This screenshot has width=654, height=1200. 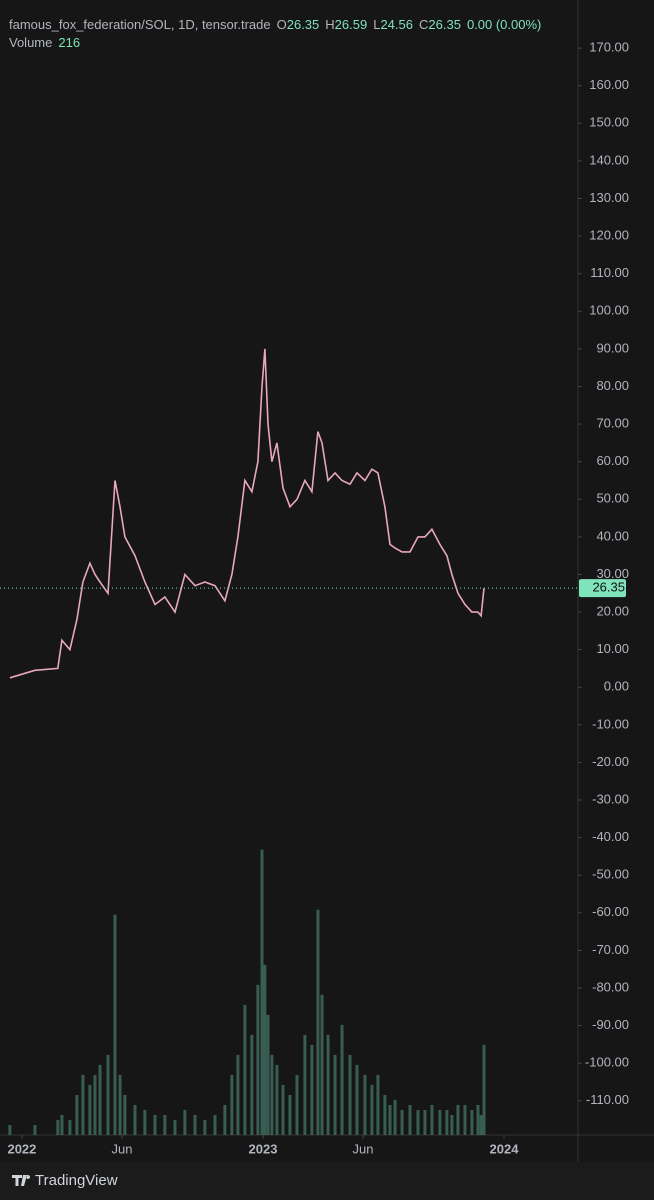 What do you see at coordinates (21, 1148) in the screenshot?
I see `x-tick-label: 2022` at bounding box center [21, 1148].